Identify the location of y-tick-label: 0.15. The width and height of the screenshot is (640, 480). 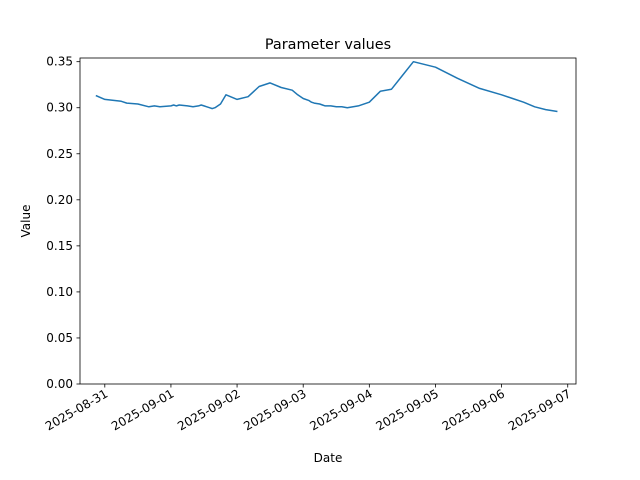
(59, 246).